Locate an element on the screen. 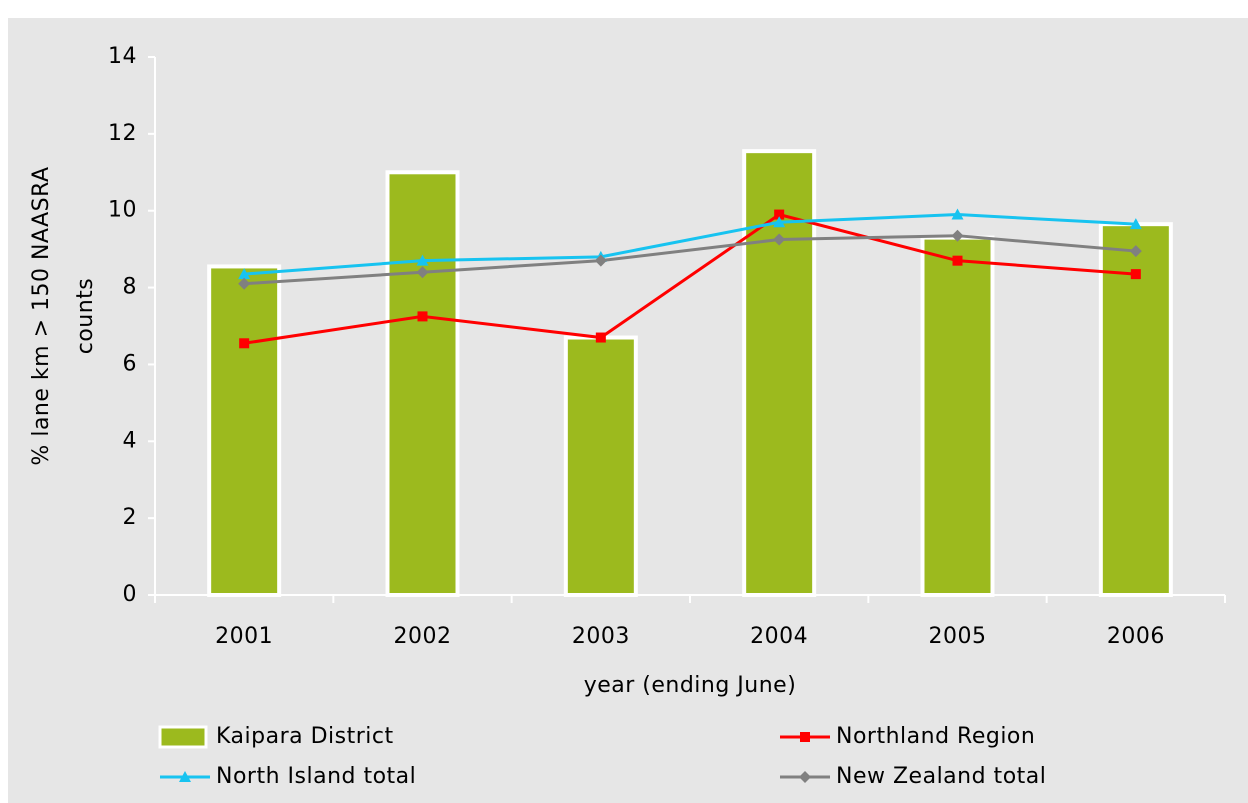 This screenshot has width=1248, height=803. y-tick-label: 2 is located at coordinates (130, 517).